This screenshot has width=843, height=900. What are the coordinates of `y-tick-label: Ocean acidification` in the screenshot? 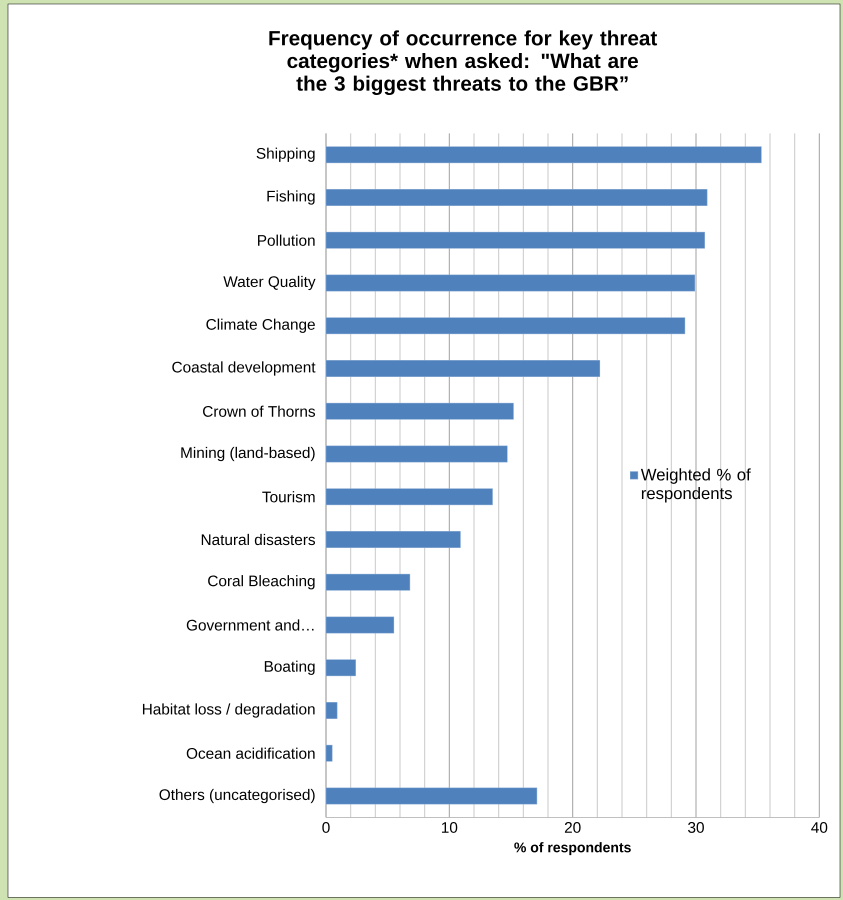 It's located at (250, 753).